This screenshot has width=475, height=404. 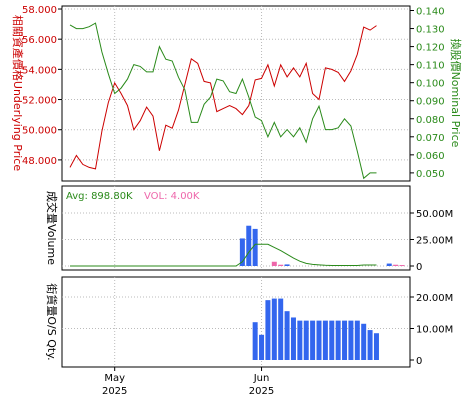 What do you see at coordinates (42, 86) in the screenshot?
I see `price-left-axis: 48.000 50.000 52.000 54.000 56.000 58.000` at bounding box center [42, 86].